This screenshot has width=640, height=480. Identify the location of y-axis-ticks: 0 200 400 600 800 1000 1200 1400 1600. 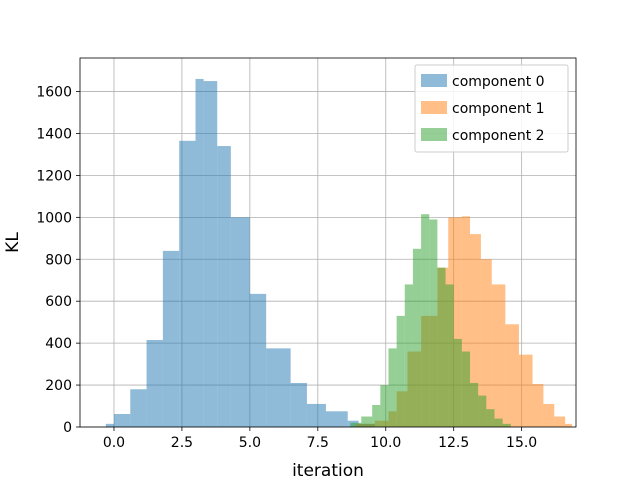
(58, 260).